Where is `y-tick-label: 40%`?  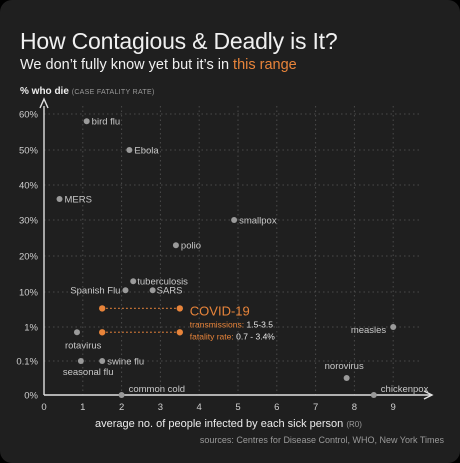
y-tick-label: 40% is located at coordinates (29, 186).